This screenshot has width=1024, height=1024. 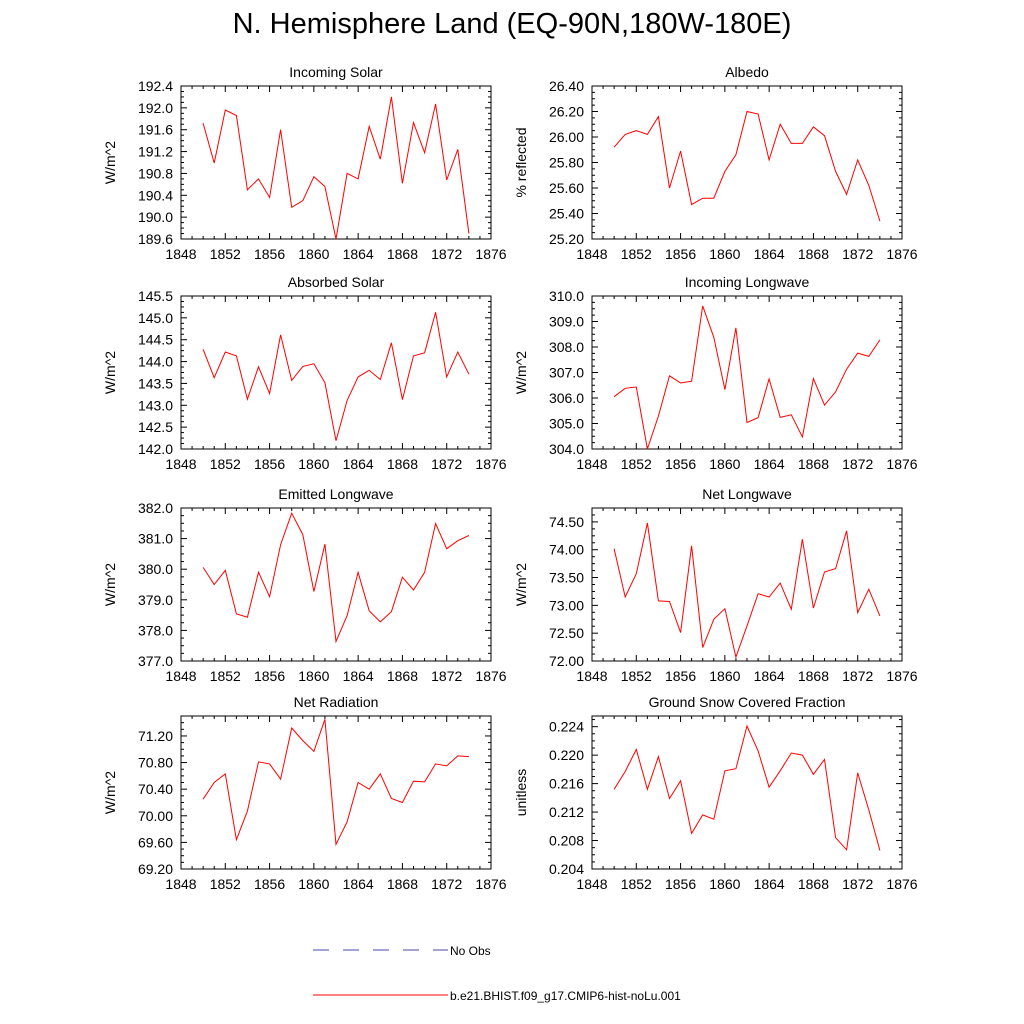 I want to click on y-tick-label: 26.00, so click(x=566, y=137).